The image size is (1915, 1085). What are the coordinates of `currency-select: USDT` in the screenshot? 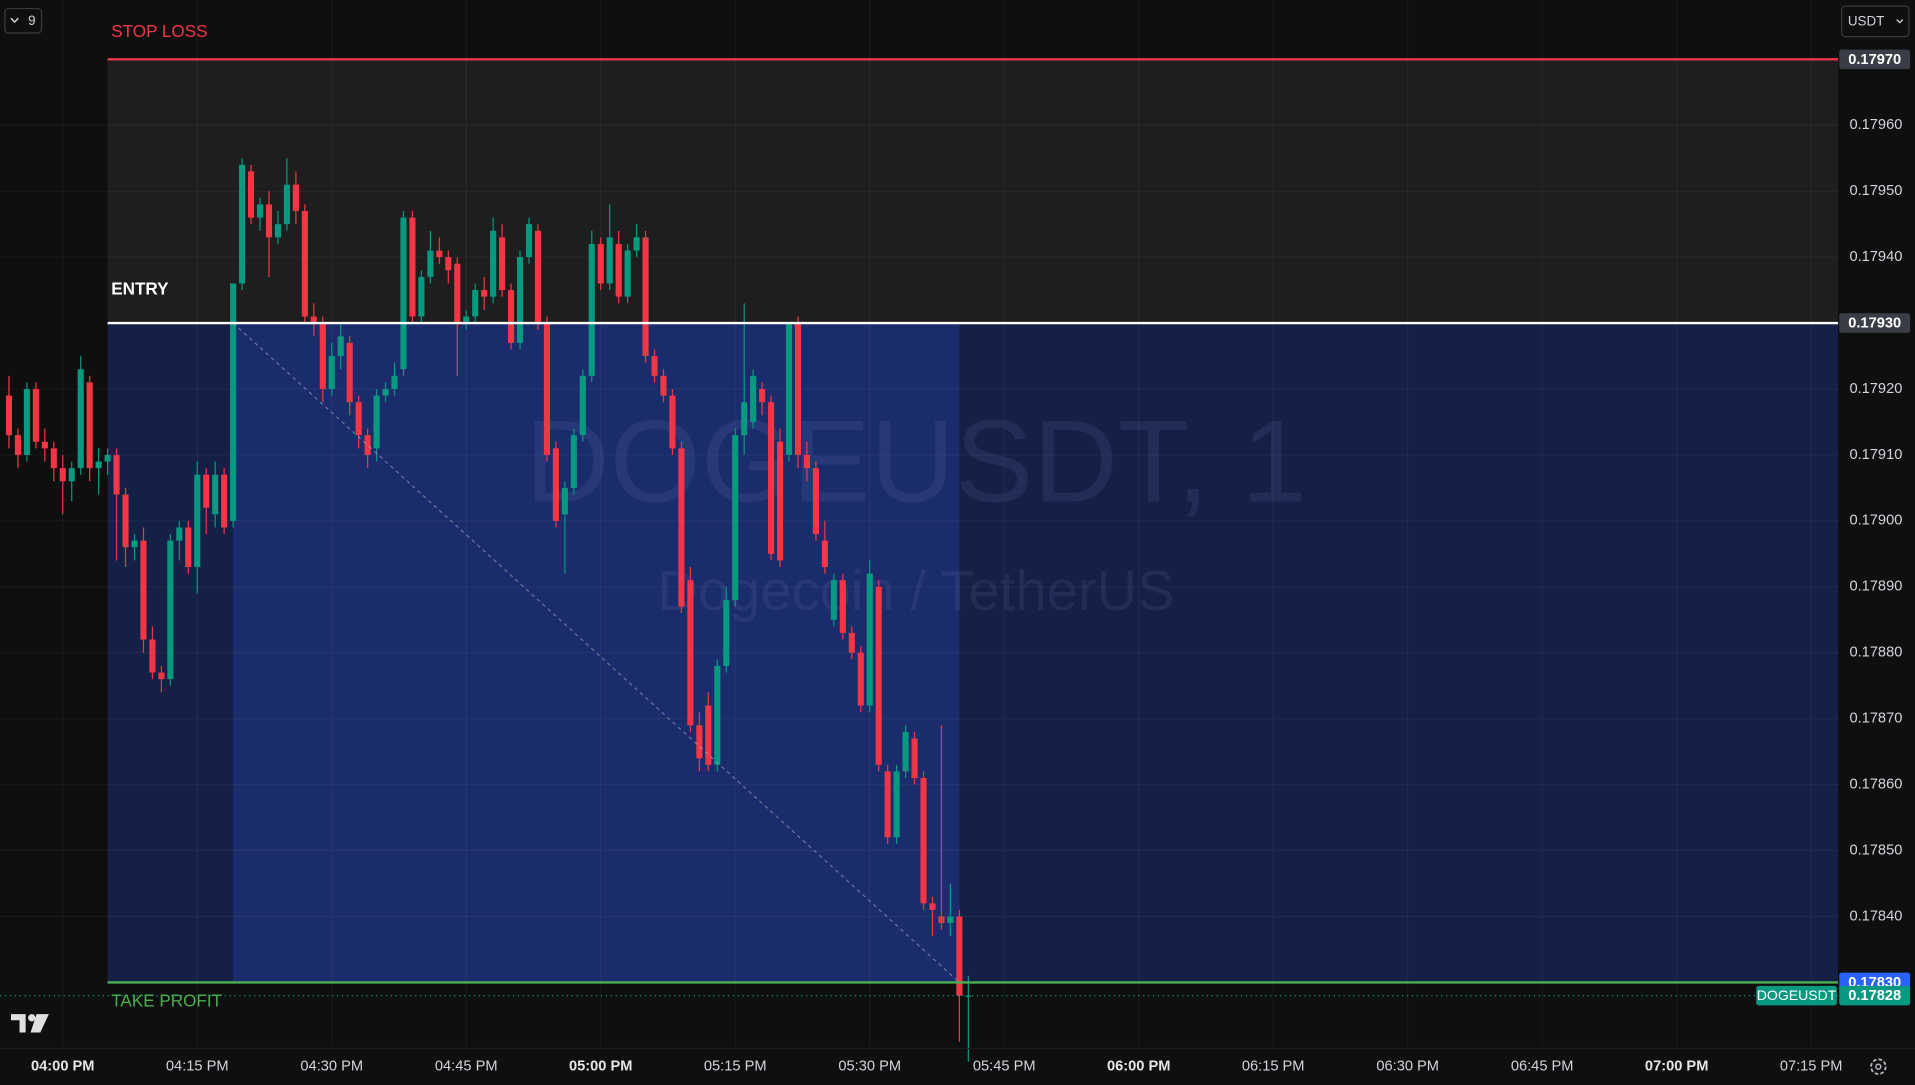 It's located at (1875, 21).